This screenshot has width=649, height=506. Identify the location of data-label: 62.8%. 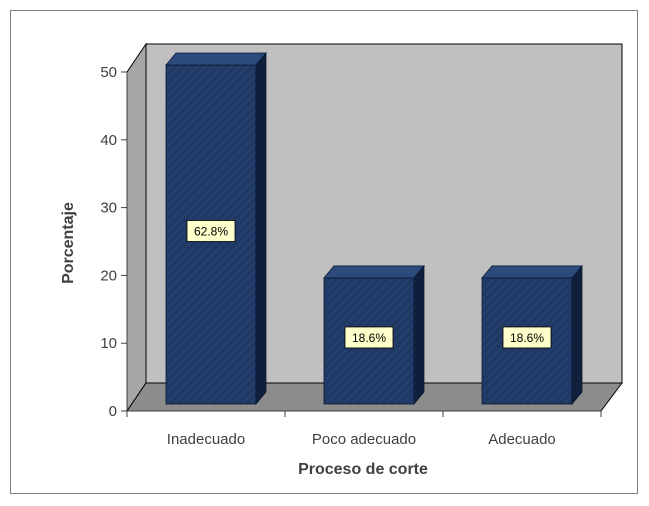
(211, 231).